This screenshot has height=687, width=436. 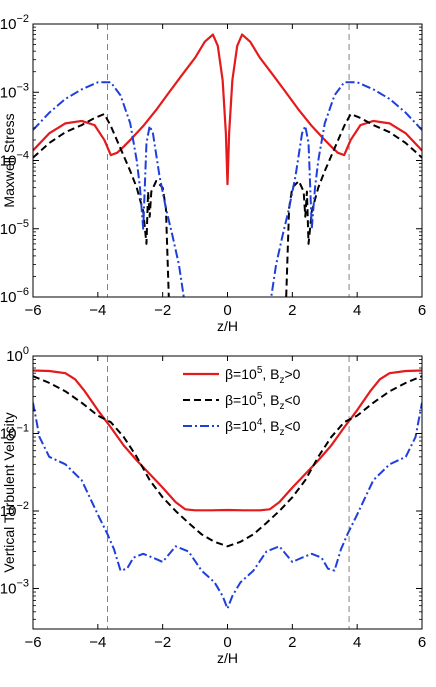 I want to click on y-tick-exponent: −4, so click(x=22, y=156).